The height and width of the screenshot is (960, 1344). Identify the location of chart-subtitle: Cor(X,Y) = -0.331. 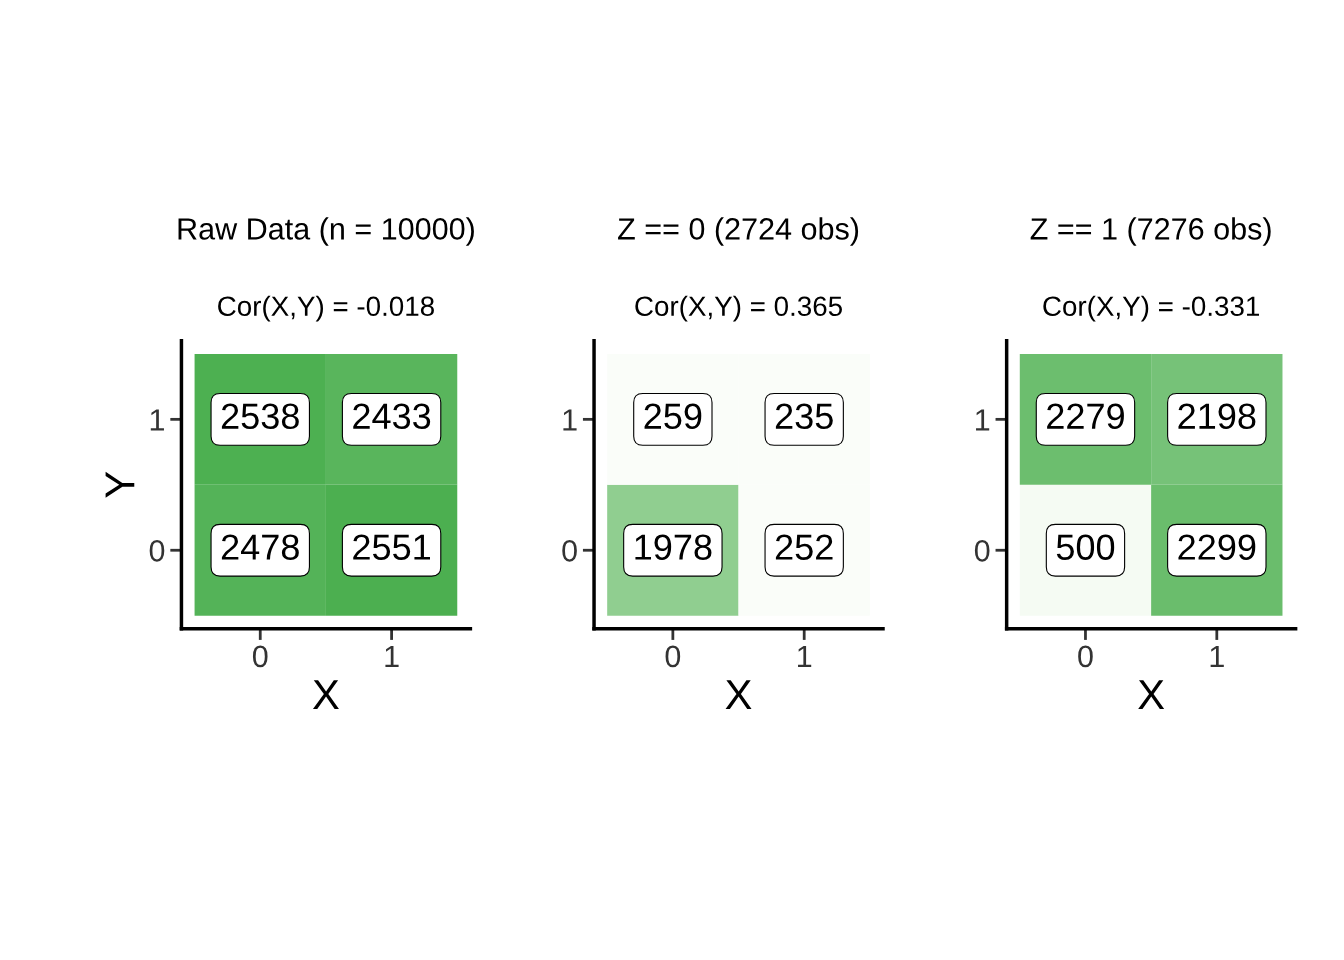
(1151, 308).